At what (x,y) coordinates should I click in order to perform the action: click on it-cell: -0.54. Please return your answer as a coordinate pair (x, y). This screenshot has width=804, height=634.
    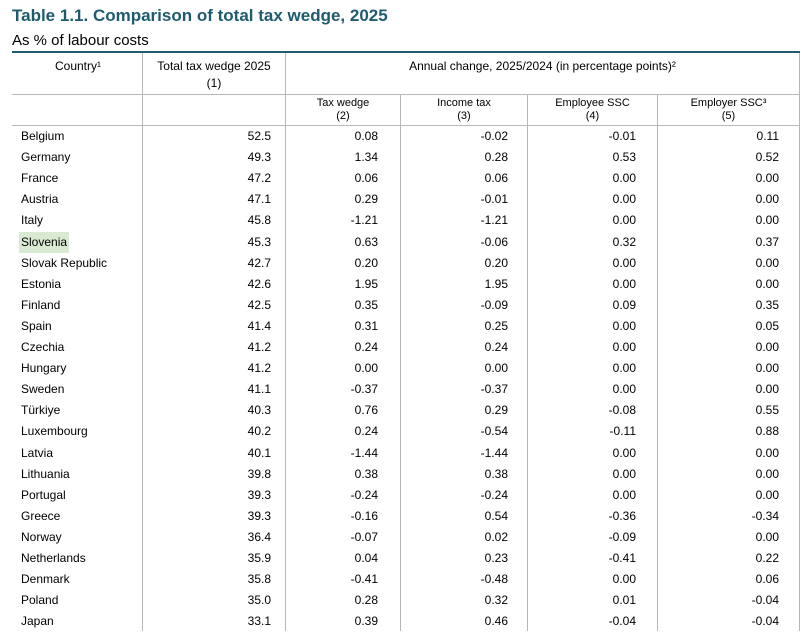
    Looking at the image, I should click on (494, 431).